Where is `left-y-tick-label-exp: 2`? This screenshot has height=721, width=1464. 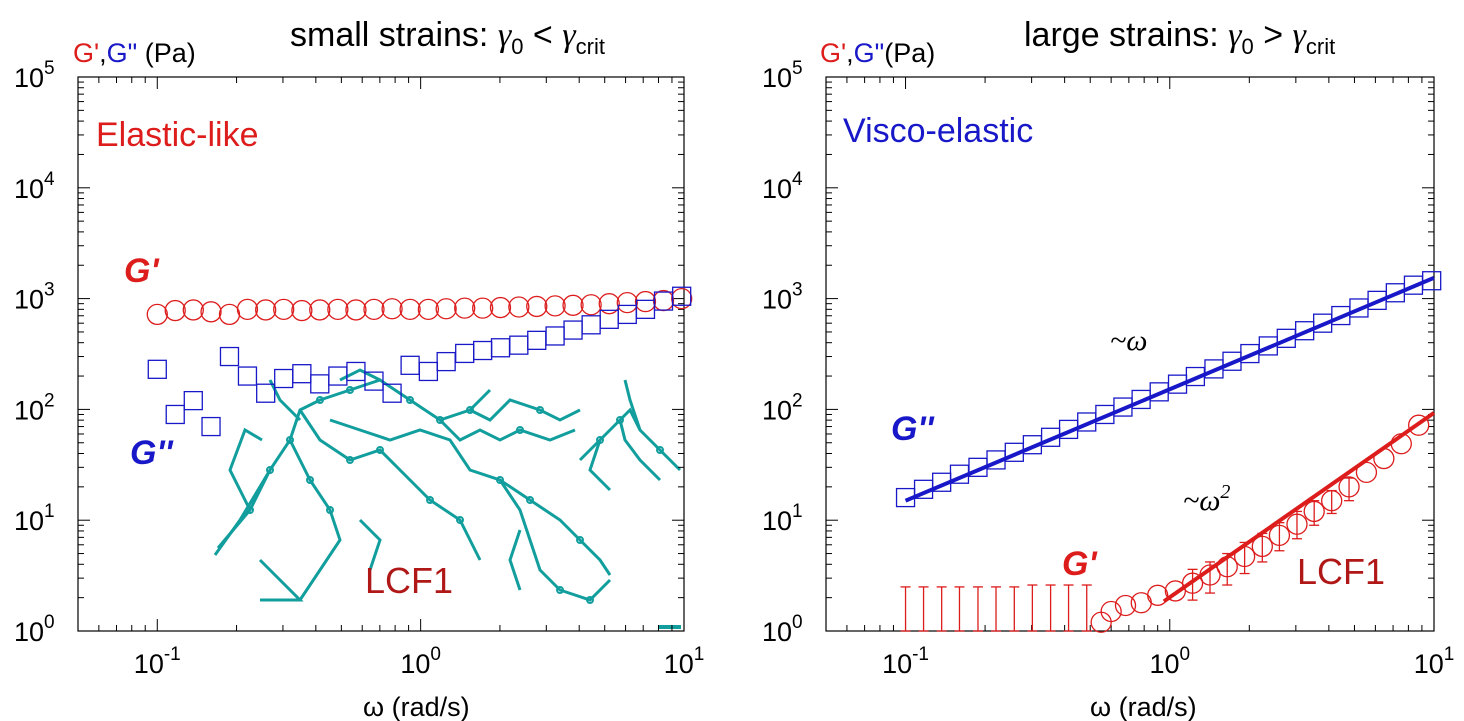
left-y-tick-label-exp: 2 is located at coordinates (49, 400).